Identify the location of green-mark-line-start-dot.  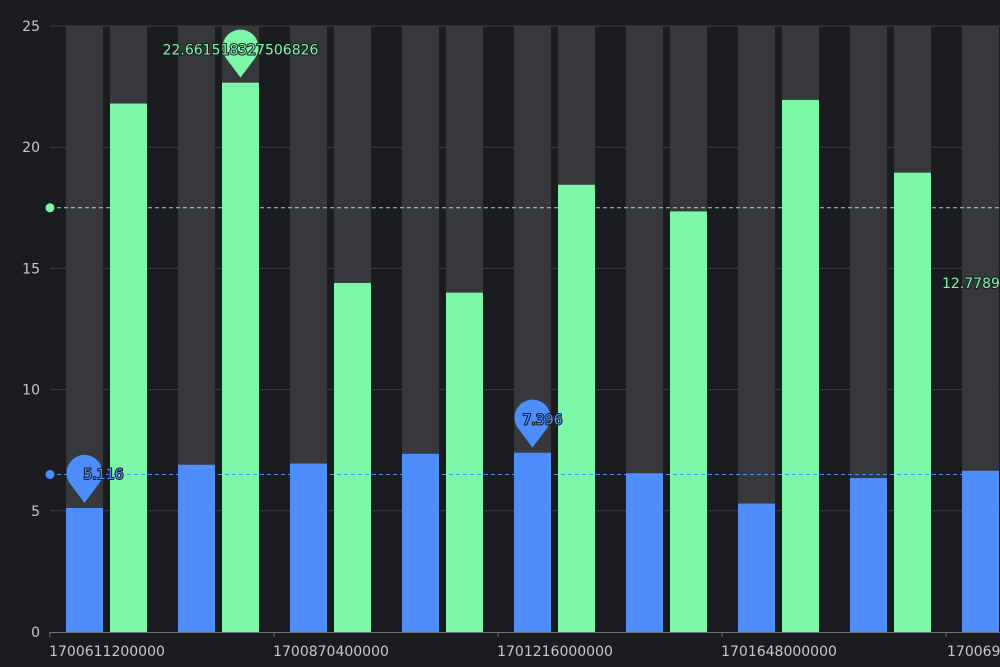
(50, 208).